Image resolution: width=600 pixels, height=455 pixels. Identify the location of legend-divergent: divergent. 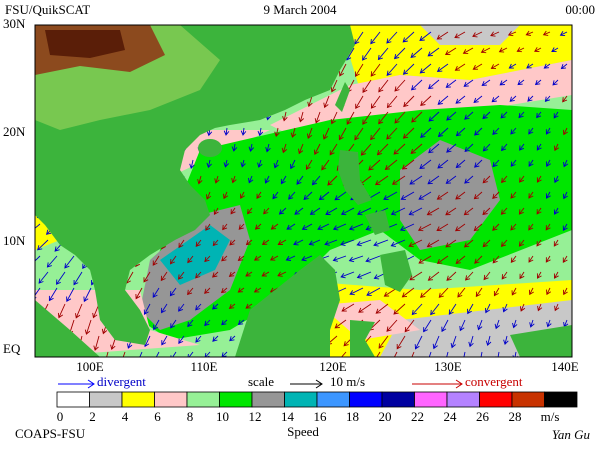
(121, 381).